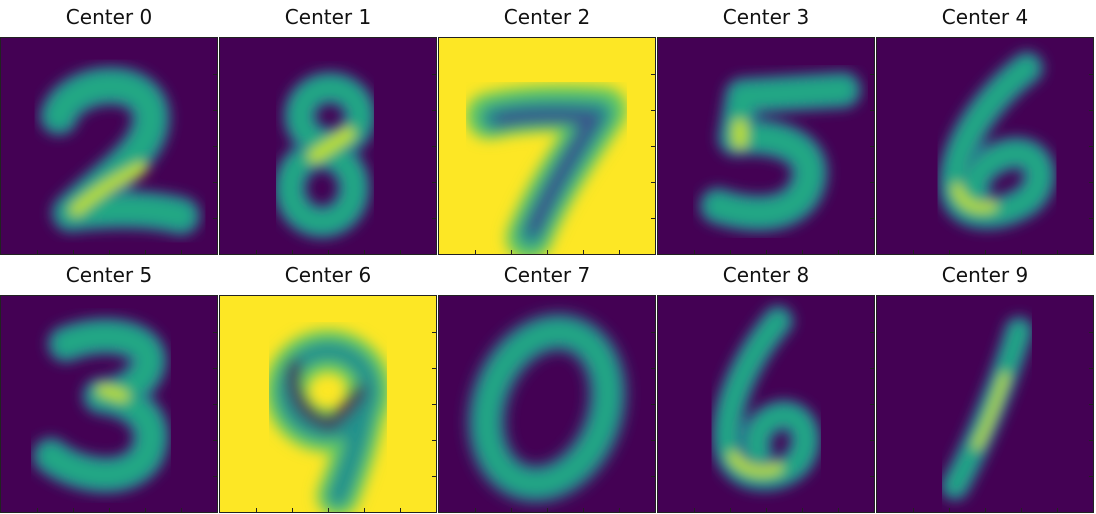 The width and height of the screenshot is (1096, 514). Describe the element at coordinates (328, 275) in the screenshot. I see `panel-title: Center 6` at that location.